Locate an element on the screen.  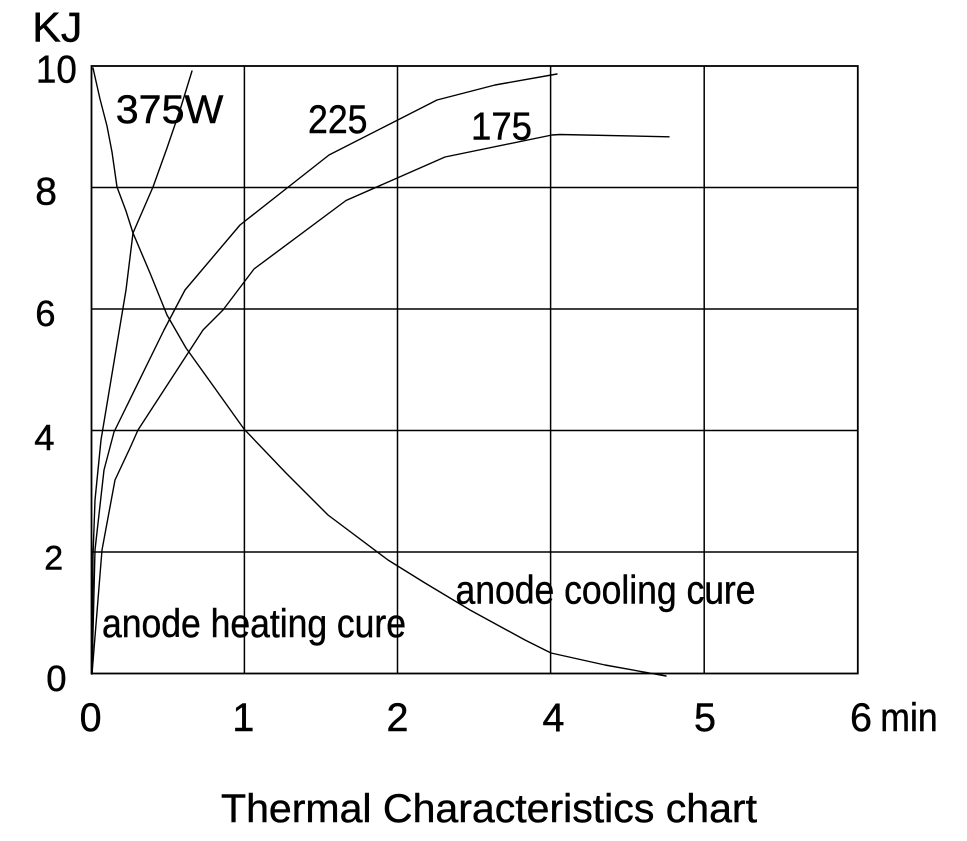
svg-text: 8 is located at coordinates (46, 192).